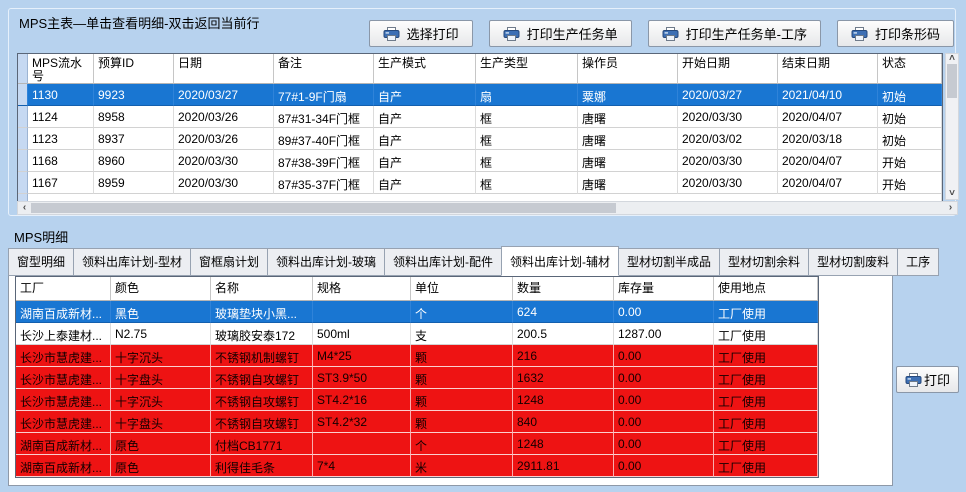 The width and height of the screenshot is (966, 492). Describe the element at coordinates (563, 444) in the screenshot. I see `table-cell: 1248` at that location.